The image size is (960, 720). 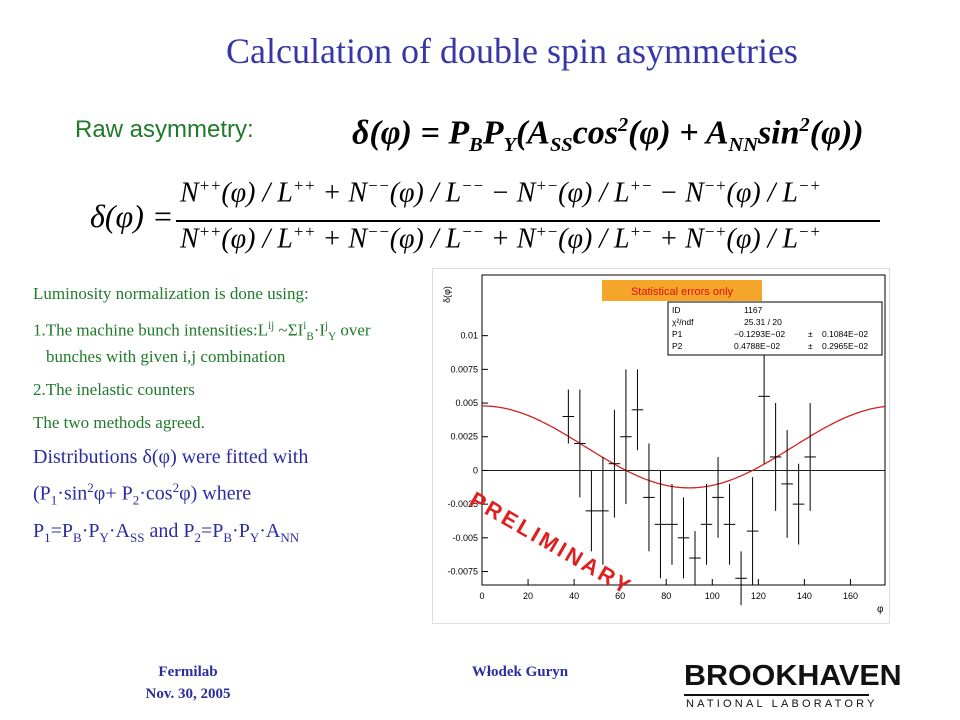 What do you see at coordinates (72, 493) in the screenshot?
I see `text-run: ·sin` at bounding box center [72, 493].